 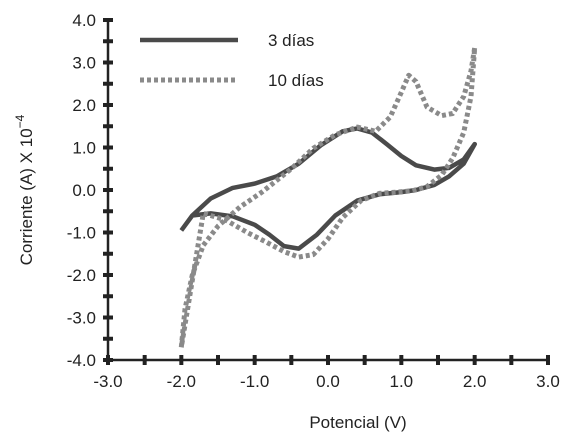 I want to click on y-tick-label: 3.0, so click(x=84, y=63).